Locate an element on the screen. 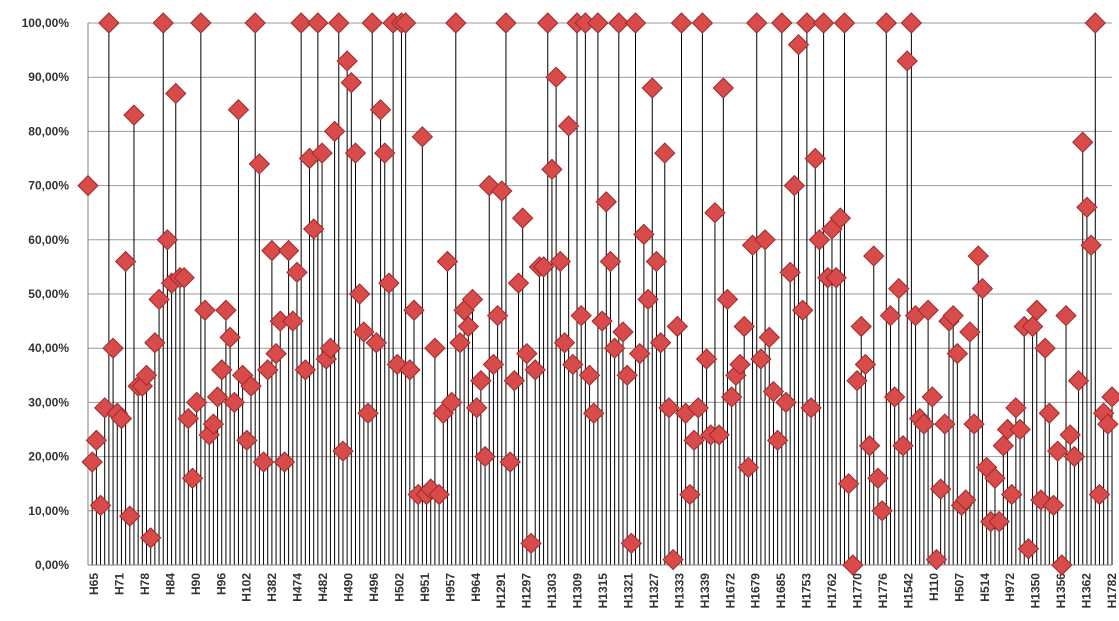 Image resolution: width=1119 pixels, height=621 pixels. x-tick-label: H1356 is located at coordinates (1061, 591).